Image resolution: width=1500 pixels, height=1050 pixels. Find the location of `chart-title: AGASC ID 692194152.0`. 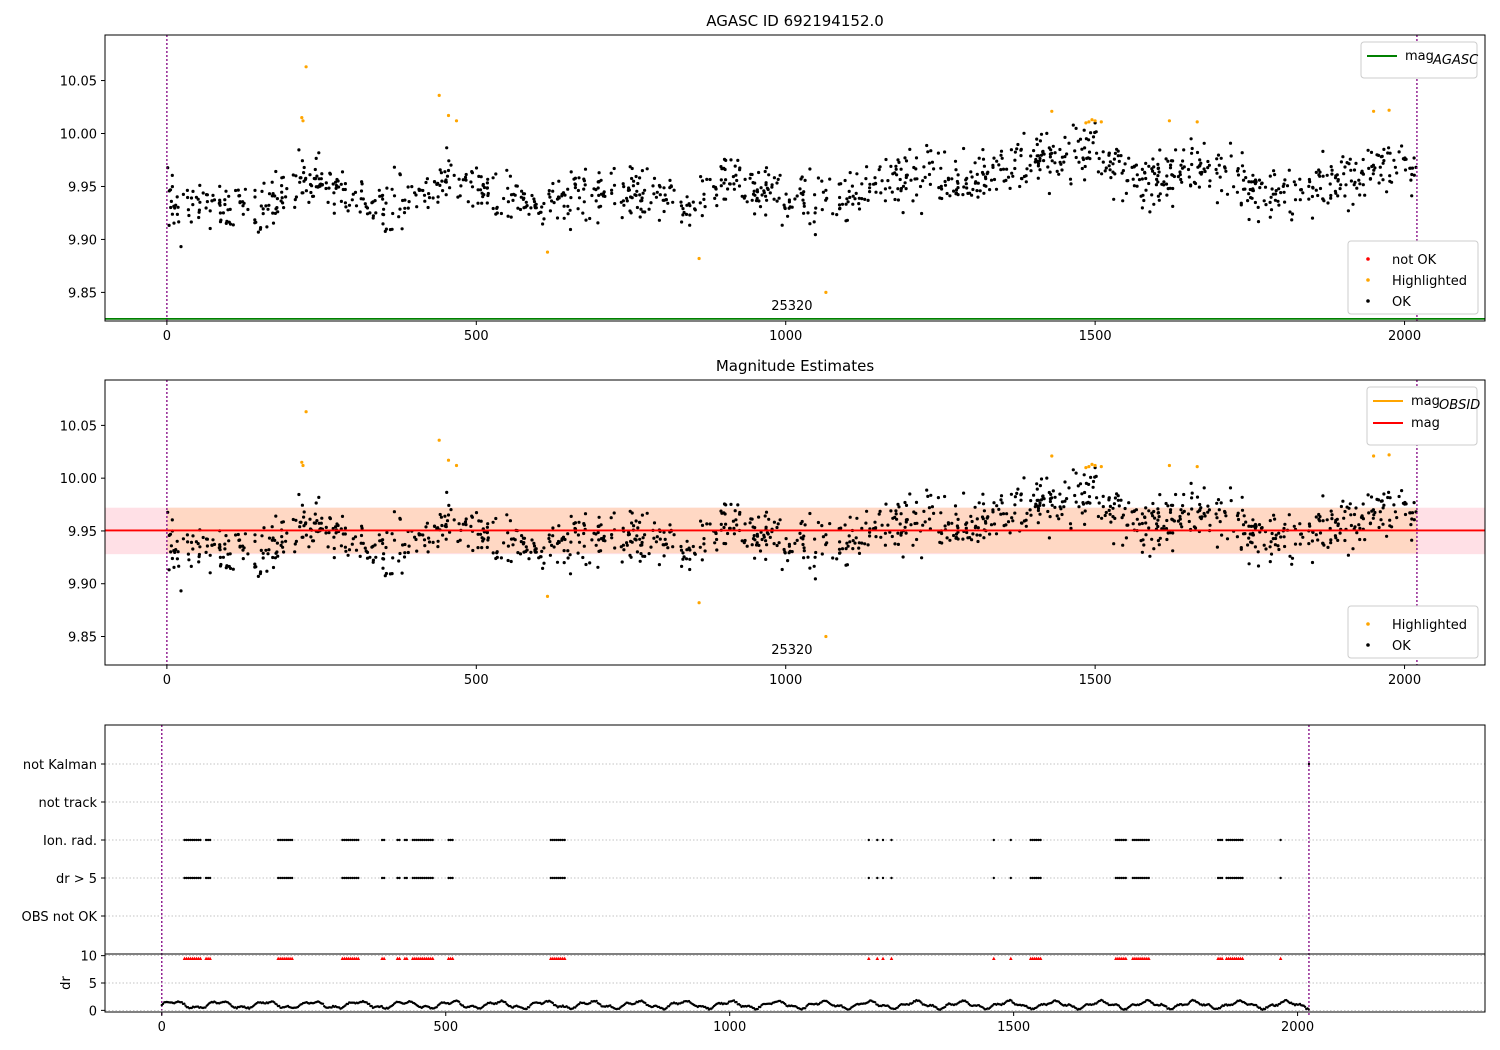

chart-title: AGASC ID 692194152.0 is located at coordinates (795, 21).